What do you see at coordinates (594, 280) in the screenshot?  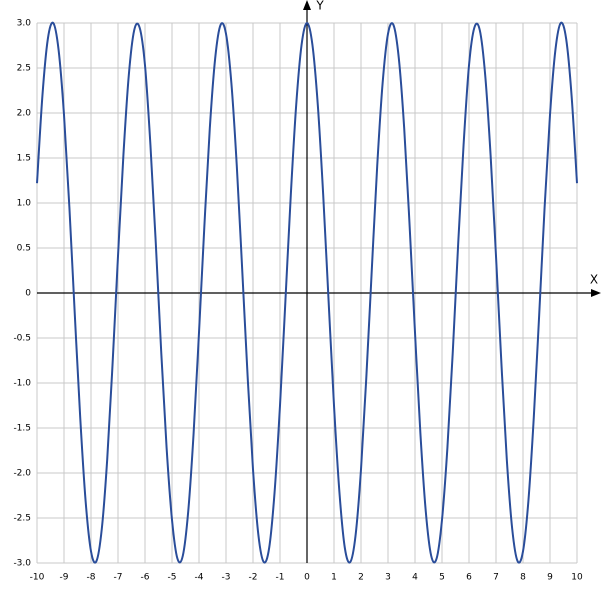 I see `x-axis-label: X` at bounding box center [594, 280].